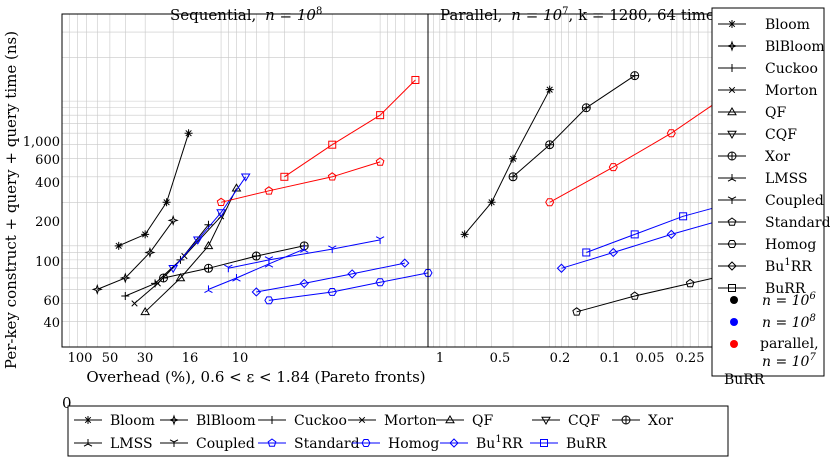 This screenshot has width=830, height=461. I want to click on bottom-legend-marker-blbloom, so click(174, 420).